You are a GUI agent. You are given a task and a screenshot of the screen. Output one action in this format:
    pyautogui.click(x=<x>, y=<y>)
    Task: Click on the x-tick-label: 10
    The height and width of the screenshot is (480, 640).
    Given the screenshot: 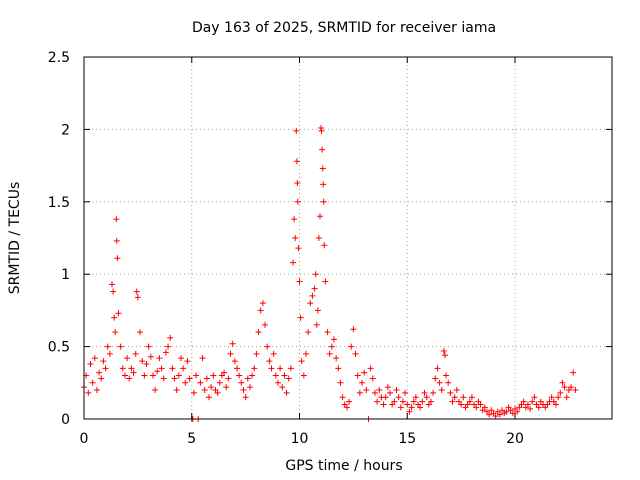 What is the action you would take?
    pyautogui.click(x=300, y=439)
    